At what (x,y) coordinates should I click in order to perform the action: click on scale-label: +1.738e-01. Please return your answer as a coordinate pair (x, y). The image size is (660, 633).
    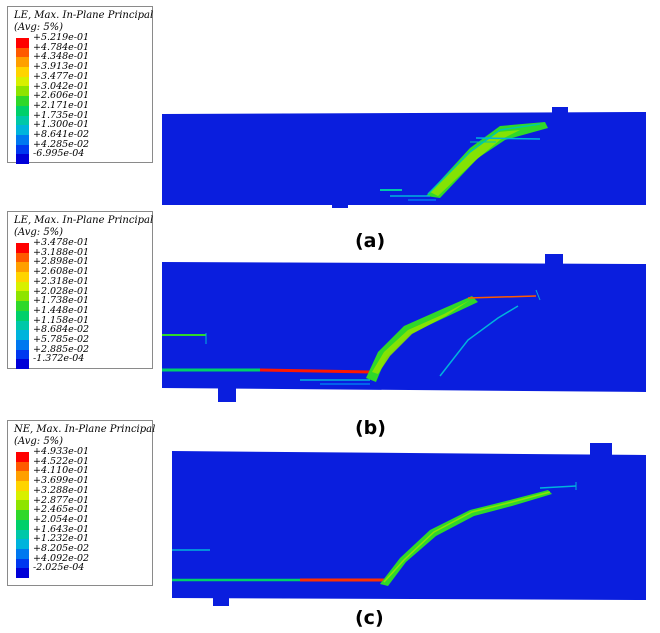
    Looking at the image, I should click on (61, 301).